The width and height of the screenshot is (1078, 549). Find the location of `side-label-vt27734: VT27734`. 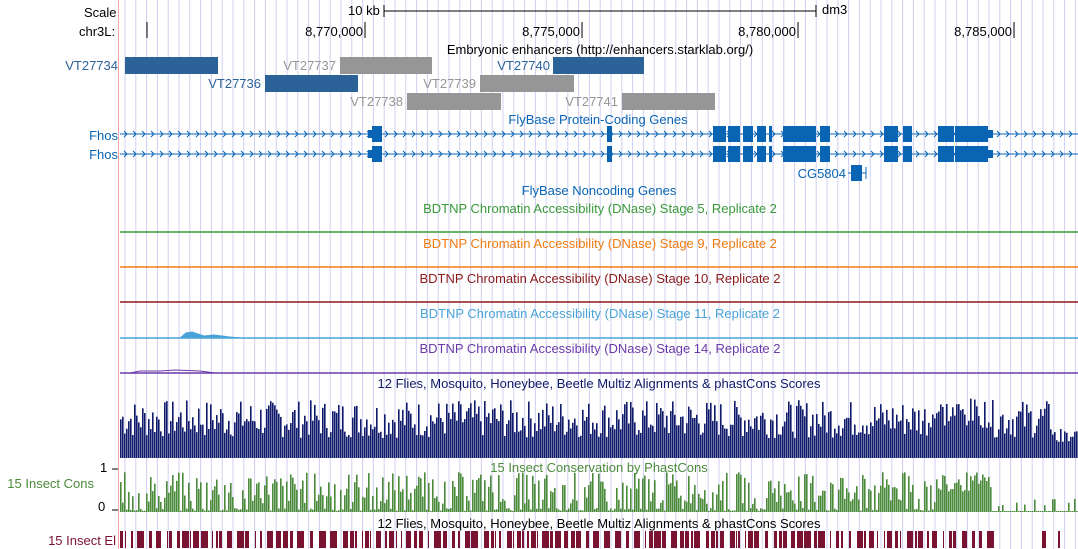

side-label-vt27734: VT27734 is located at coordinates (91, 65).